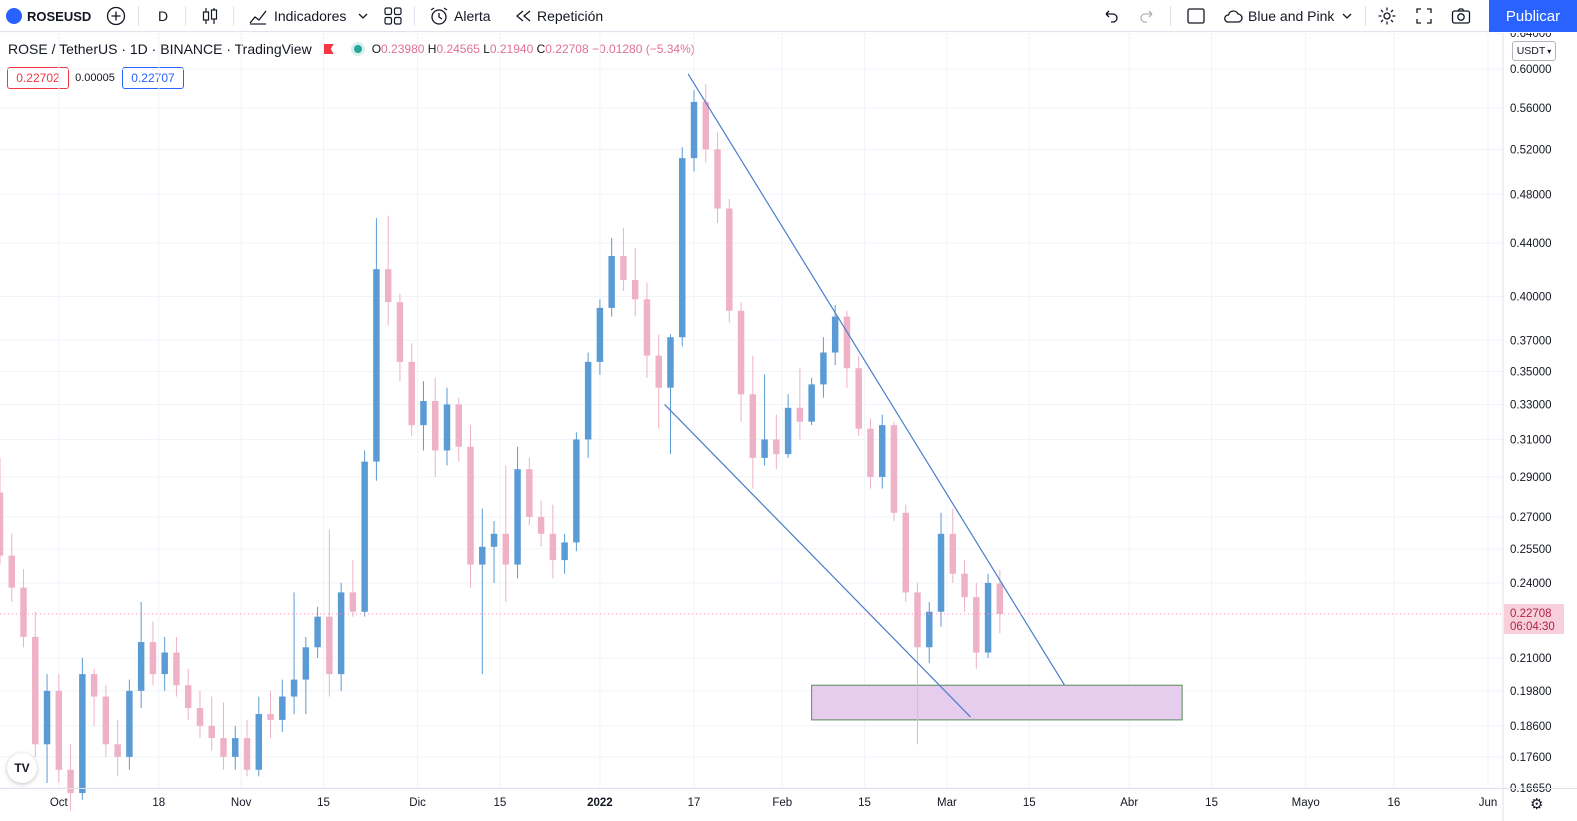 The height and width of the screenshot is (821, 1577). I want to click on symbol-search: ROSEUSD, so click(48, 16).